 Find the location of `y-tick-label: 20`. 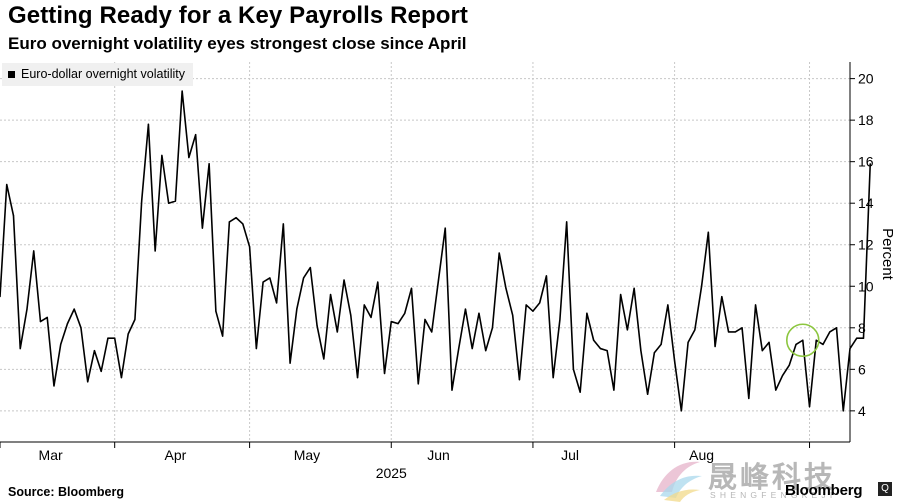

y-tick-label: 20 is located at coordinates (866, 79).